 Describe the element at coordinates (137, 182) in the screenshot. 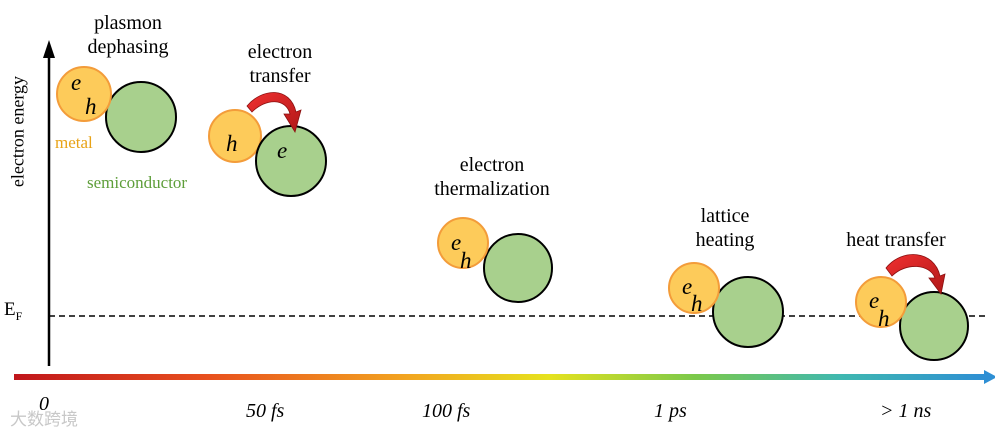

I see `semiconductor-label: semiconductor` at that location.